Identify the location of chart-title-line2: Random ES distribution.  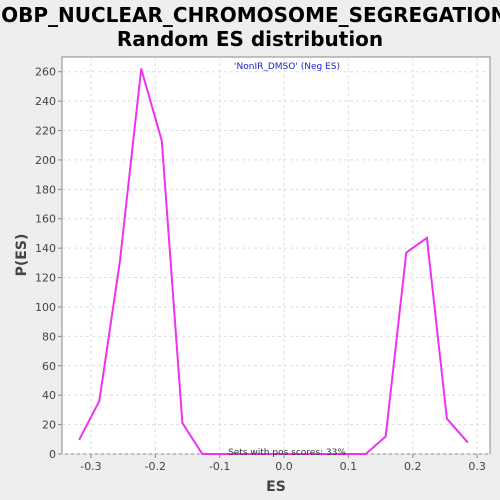
(250, 39).